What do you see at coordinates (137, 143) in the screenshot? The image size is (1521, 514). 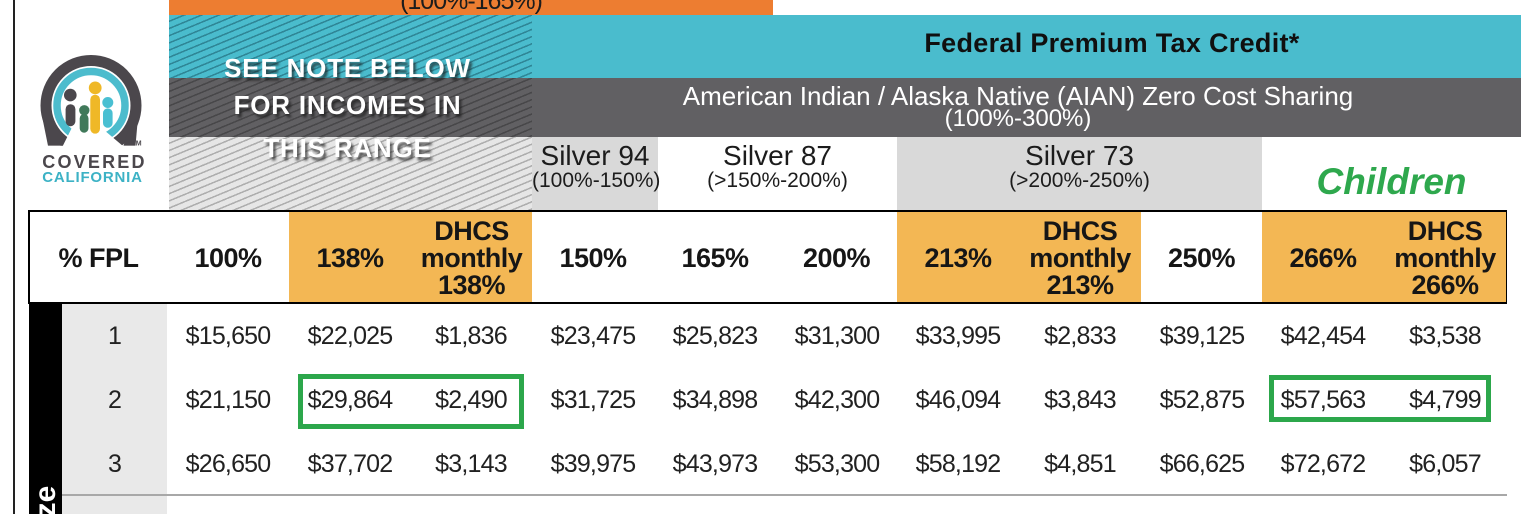 I see `svg-text: TM` at bounding box center [137, 143].